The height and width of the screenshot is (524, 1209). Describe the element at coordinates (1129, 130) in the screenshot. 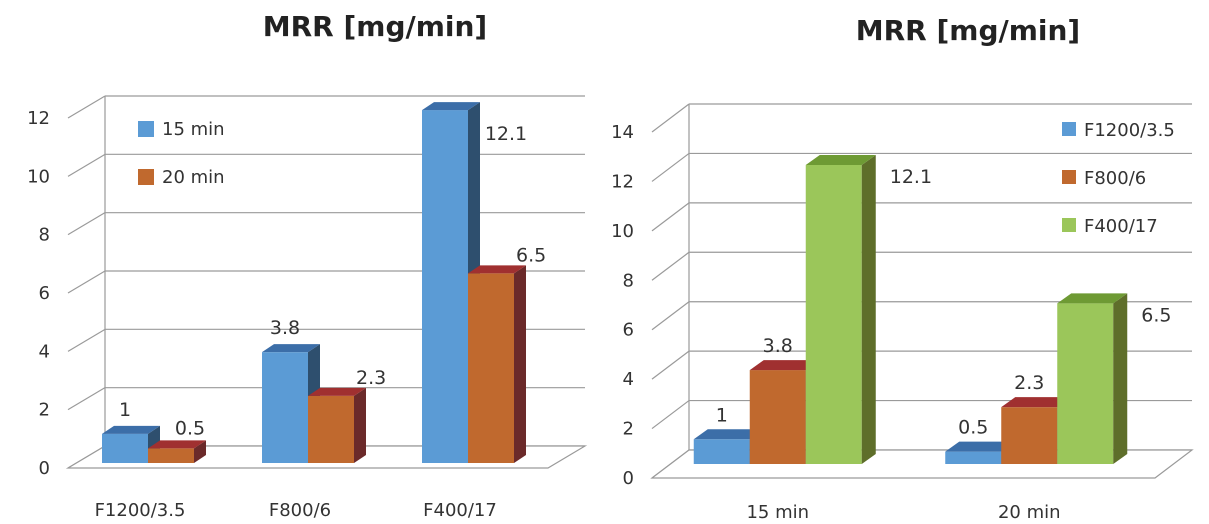

I see `legend-entry: F1200/3.5` at that location.